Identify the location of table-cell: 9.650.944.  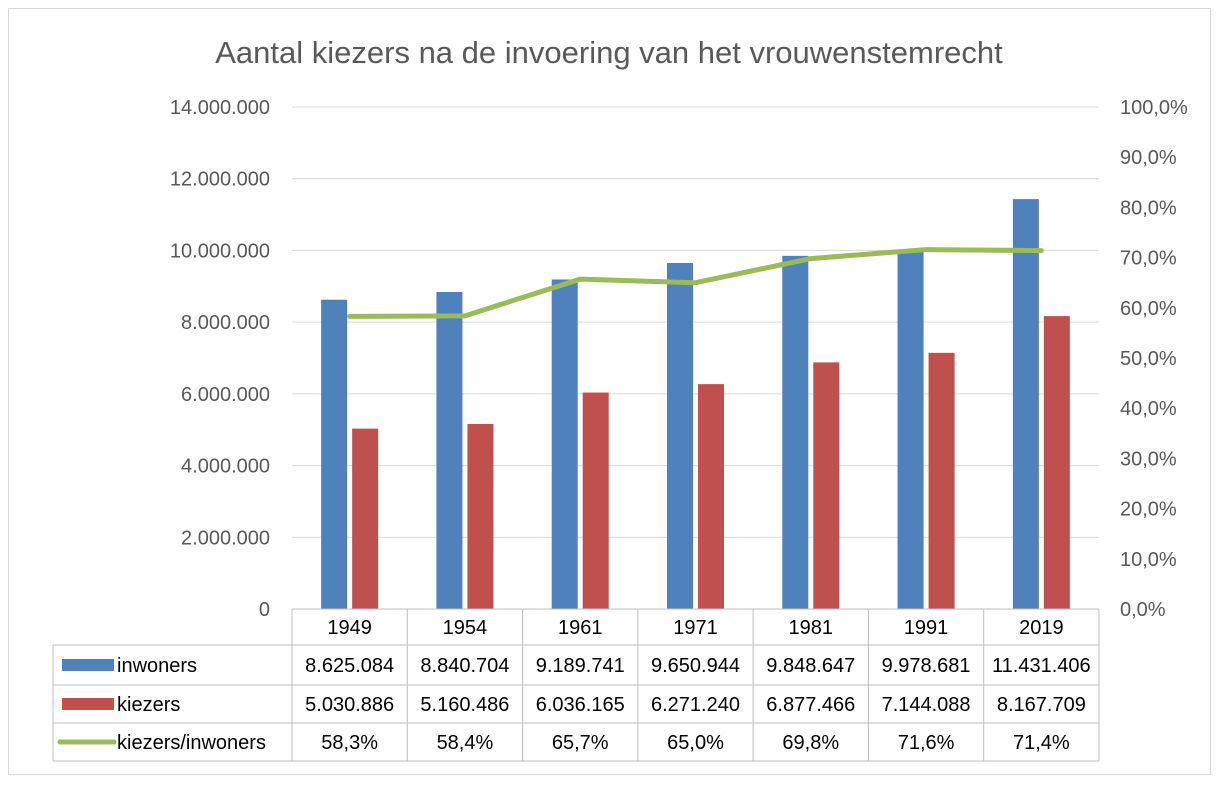
(695, 666).